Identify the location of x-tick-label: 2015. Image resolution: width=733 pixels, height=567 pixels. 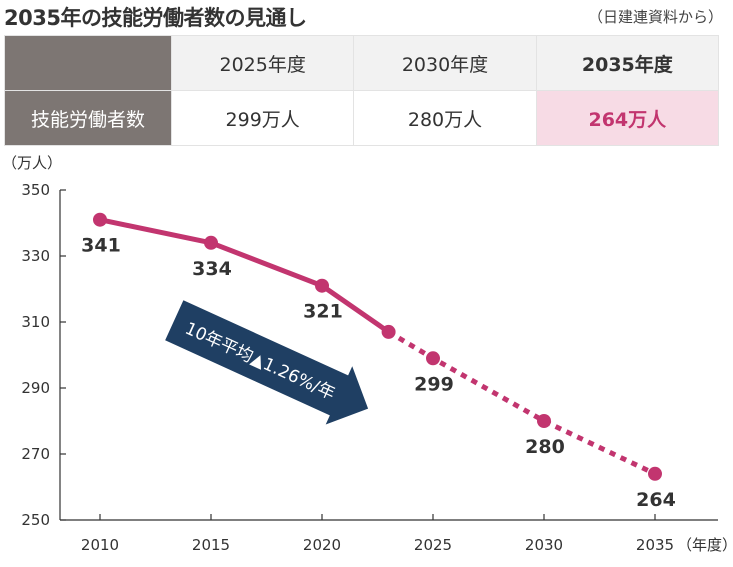
(211, 545).